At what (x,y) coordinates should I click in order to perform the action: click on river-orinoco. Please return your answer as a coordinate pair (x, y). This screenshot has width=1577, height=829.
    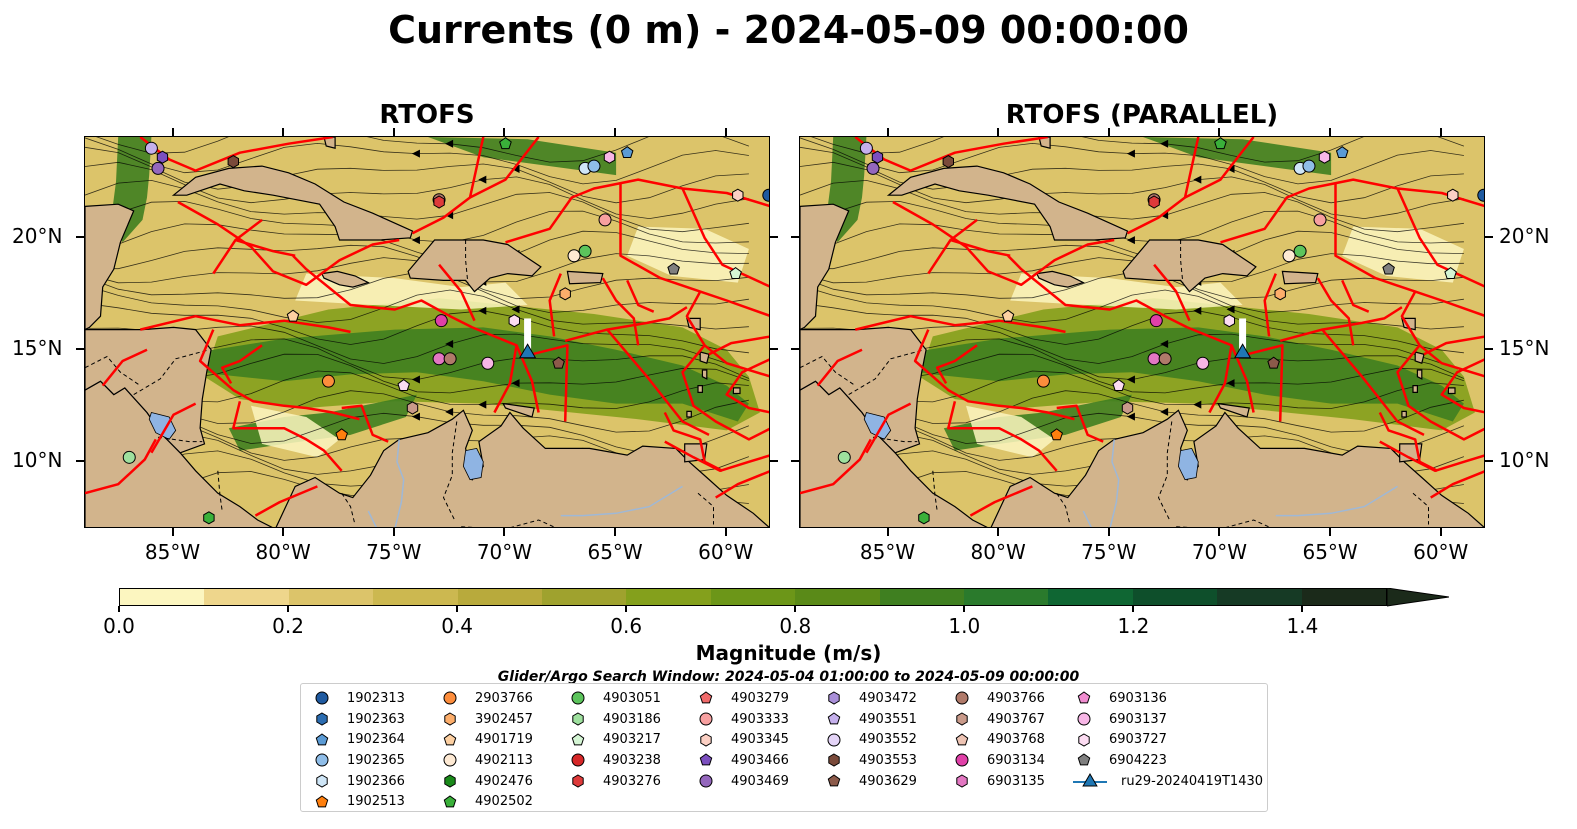
    Looking at the image, I should click on (621, 501).